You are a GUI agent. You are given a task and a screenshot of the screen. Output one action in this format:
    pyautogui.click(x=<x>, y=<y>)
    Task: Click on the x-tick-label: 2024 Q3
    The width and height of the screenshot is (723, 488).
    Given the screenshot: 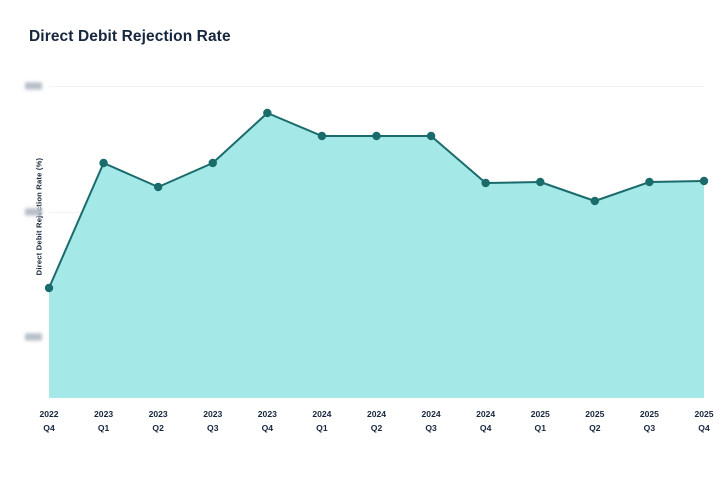 What is the action you would take?
    pyautogui.click(x=431, y=421)
    